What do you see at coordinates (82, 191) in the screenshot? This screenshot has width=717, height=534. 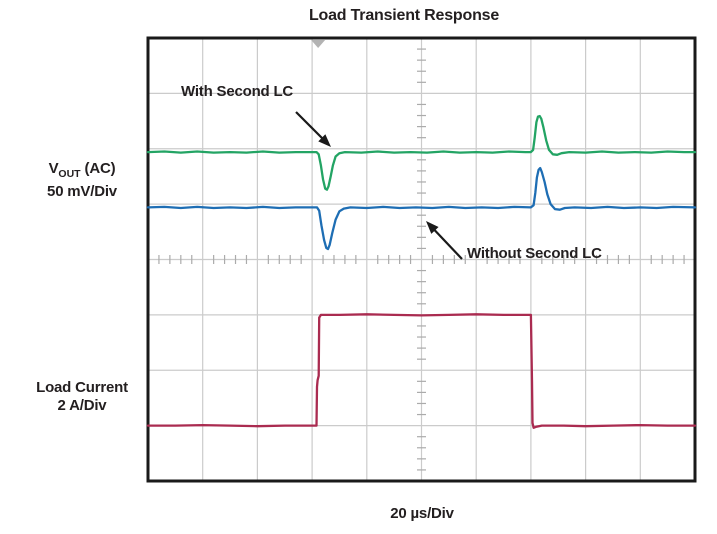 I see `vout-axis-scale: 50 mV/Div` at bounding box center [82, 191].